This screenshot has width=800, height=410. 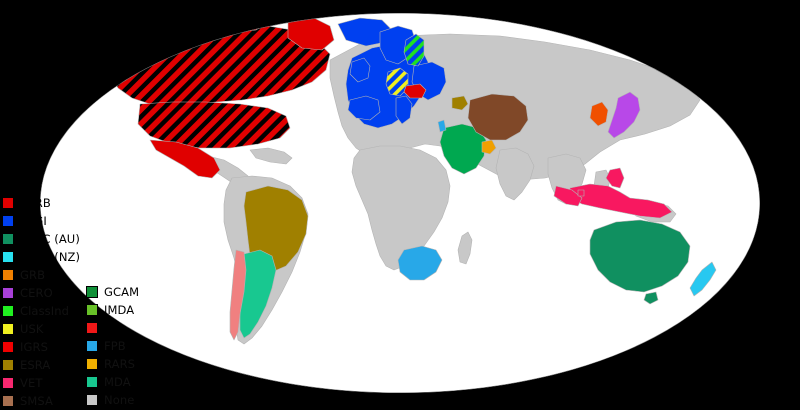 I want to click on legend-item-igrs: IGRS, so click(x=41, y=347).